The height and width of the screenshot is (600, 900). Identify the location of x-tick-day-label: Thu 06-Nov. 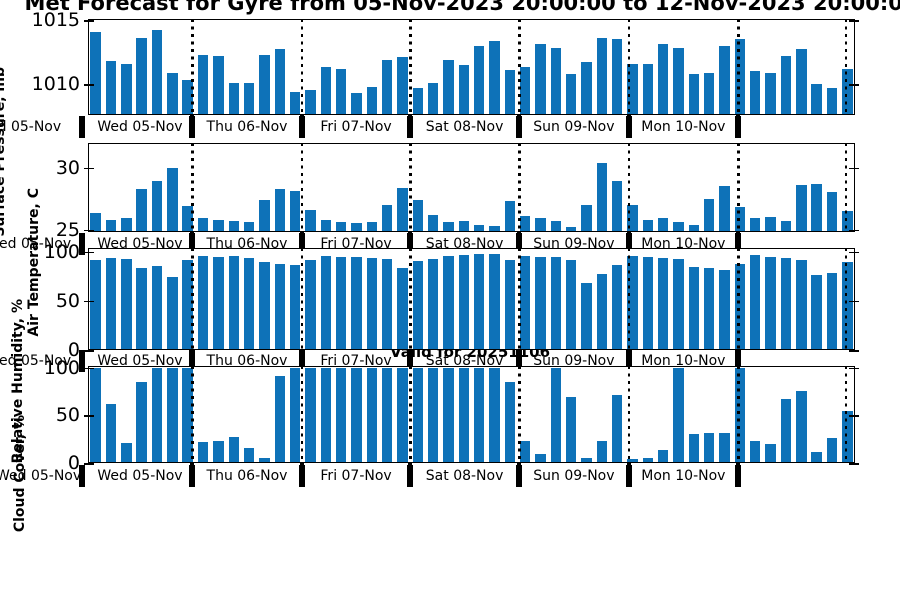
(247, 476).